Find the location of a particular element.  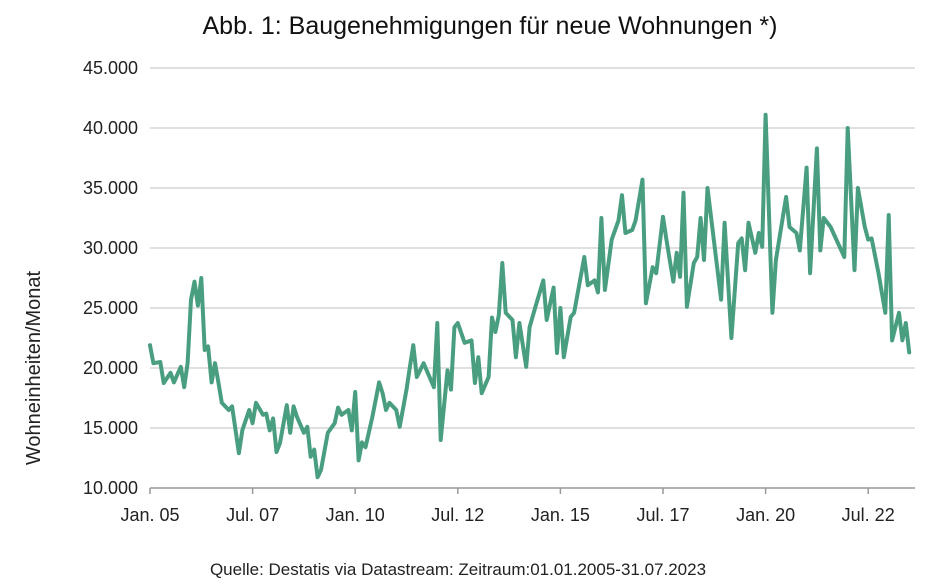

x-tick-label: Jan. 20 is located at coordinates (765, 515).